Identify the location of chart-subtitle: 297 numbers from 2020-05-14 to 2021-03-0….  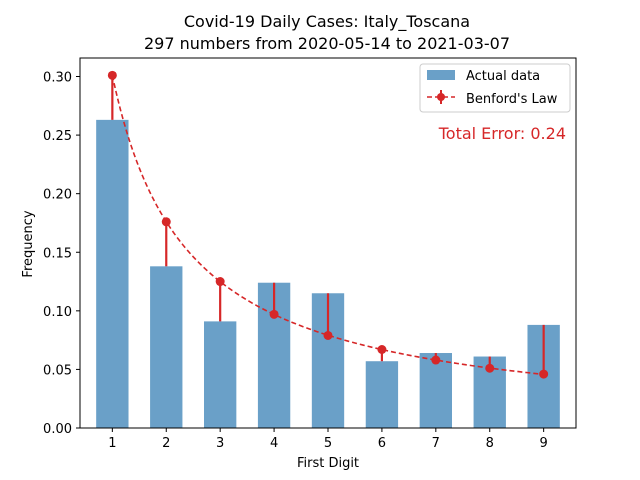
(327, 43).